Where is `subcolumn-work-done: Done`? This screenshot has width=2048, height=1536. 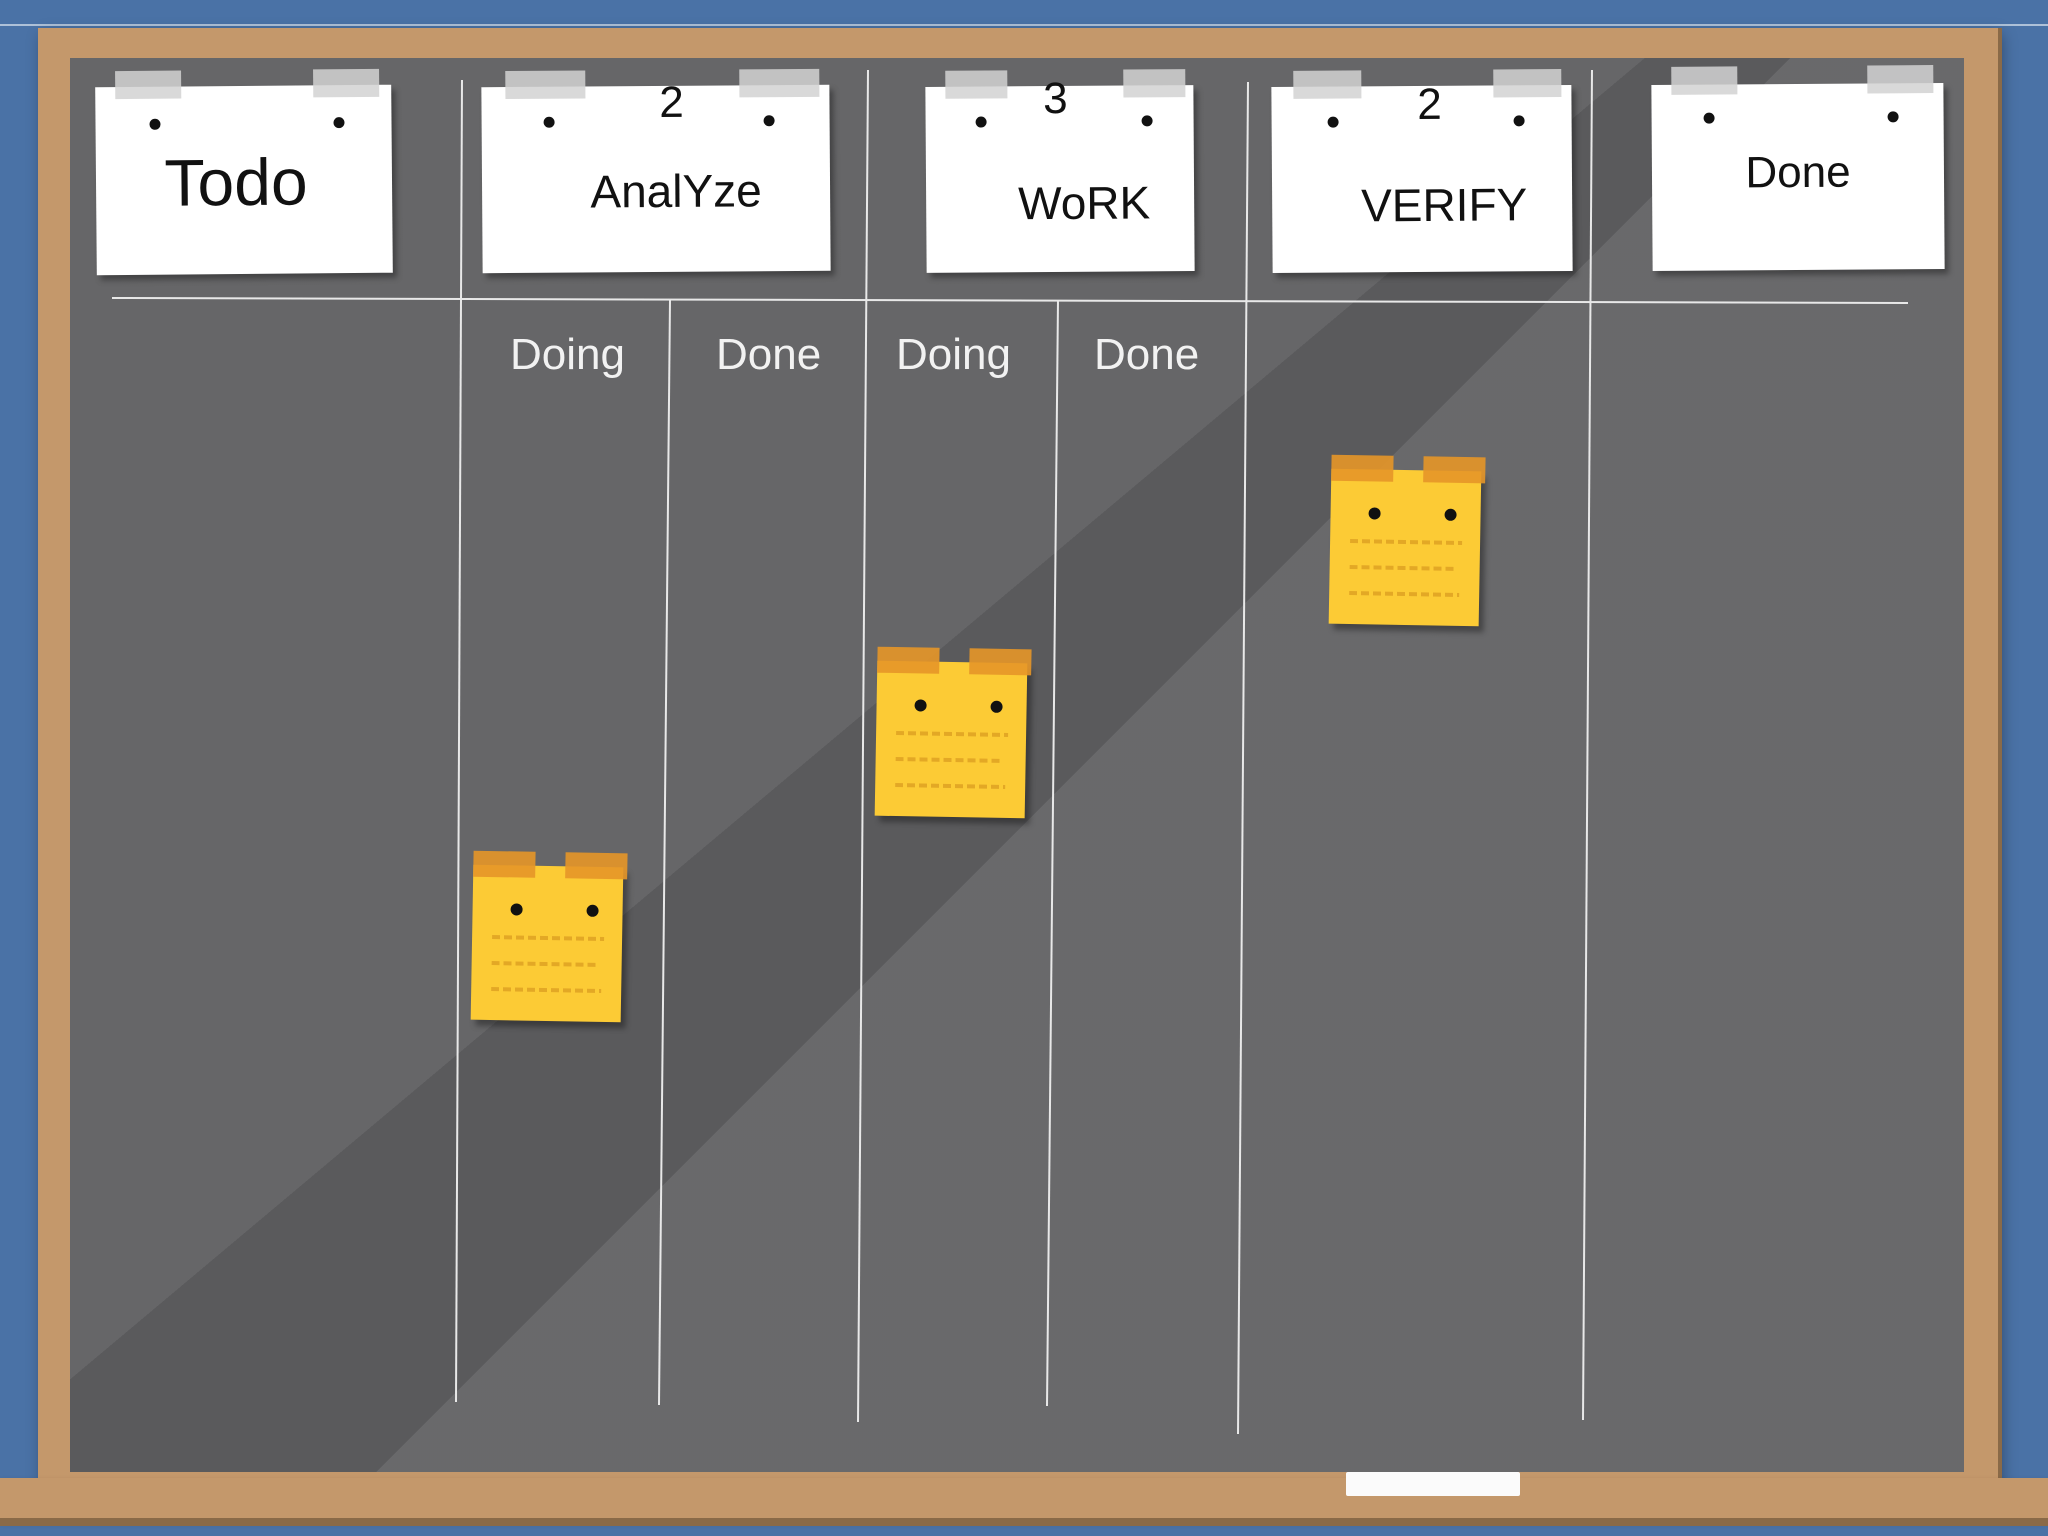
subcolumn-work-done: Done is located at coordinates (1147, 354).